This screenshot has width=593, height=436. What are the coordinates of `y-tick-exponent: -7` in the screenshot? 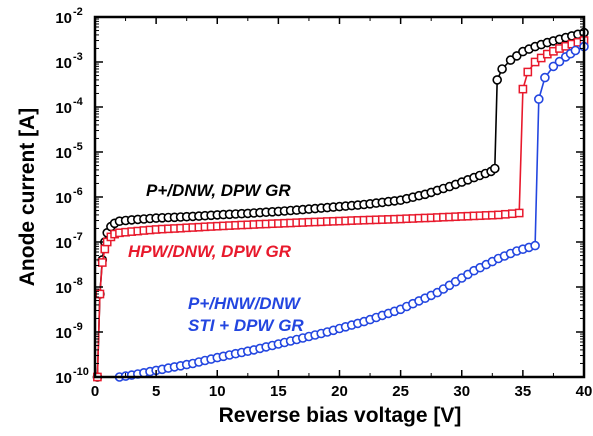 It's located at (78, 237).